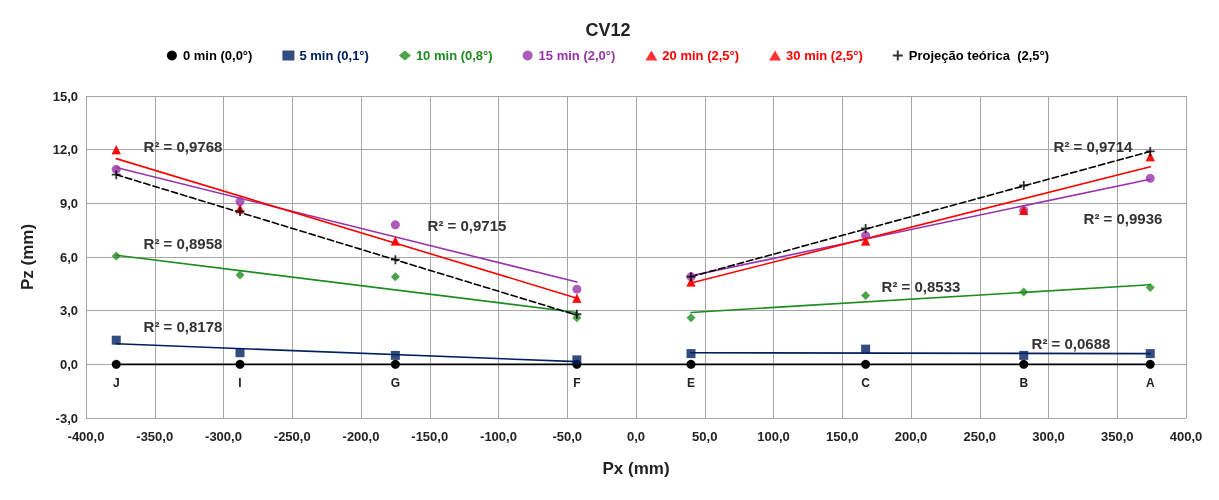 This screenshot has width=1219, height=500. Describe the element at coordinates (691, 382) in the screenshot. I see `data-label: E` at that location.